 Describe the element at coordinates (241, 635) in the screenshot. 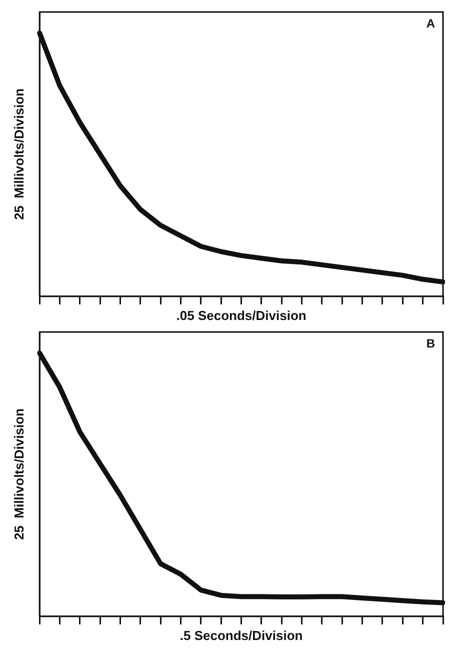

I see `x-axis-title: .5 Seconds/Division` at that location.